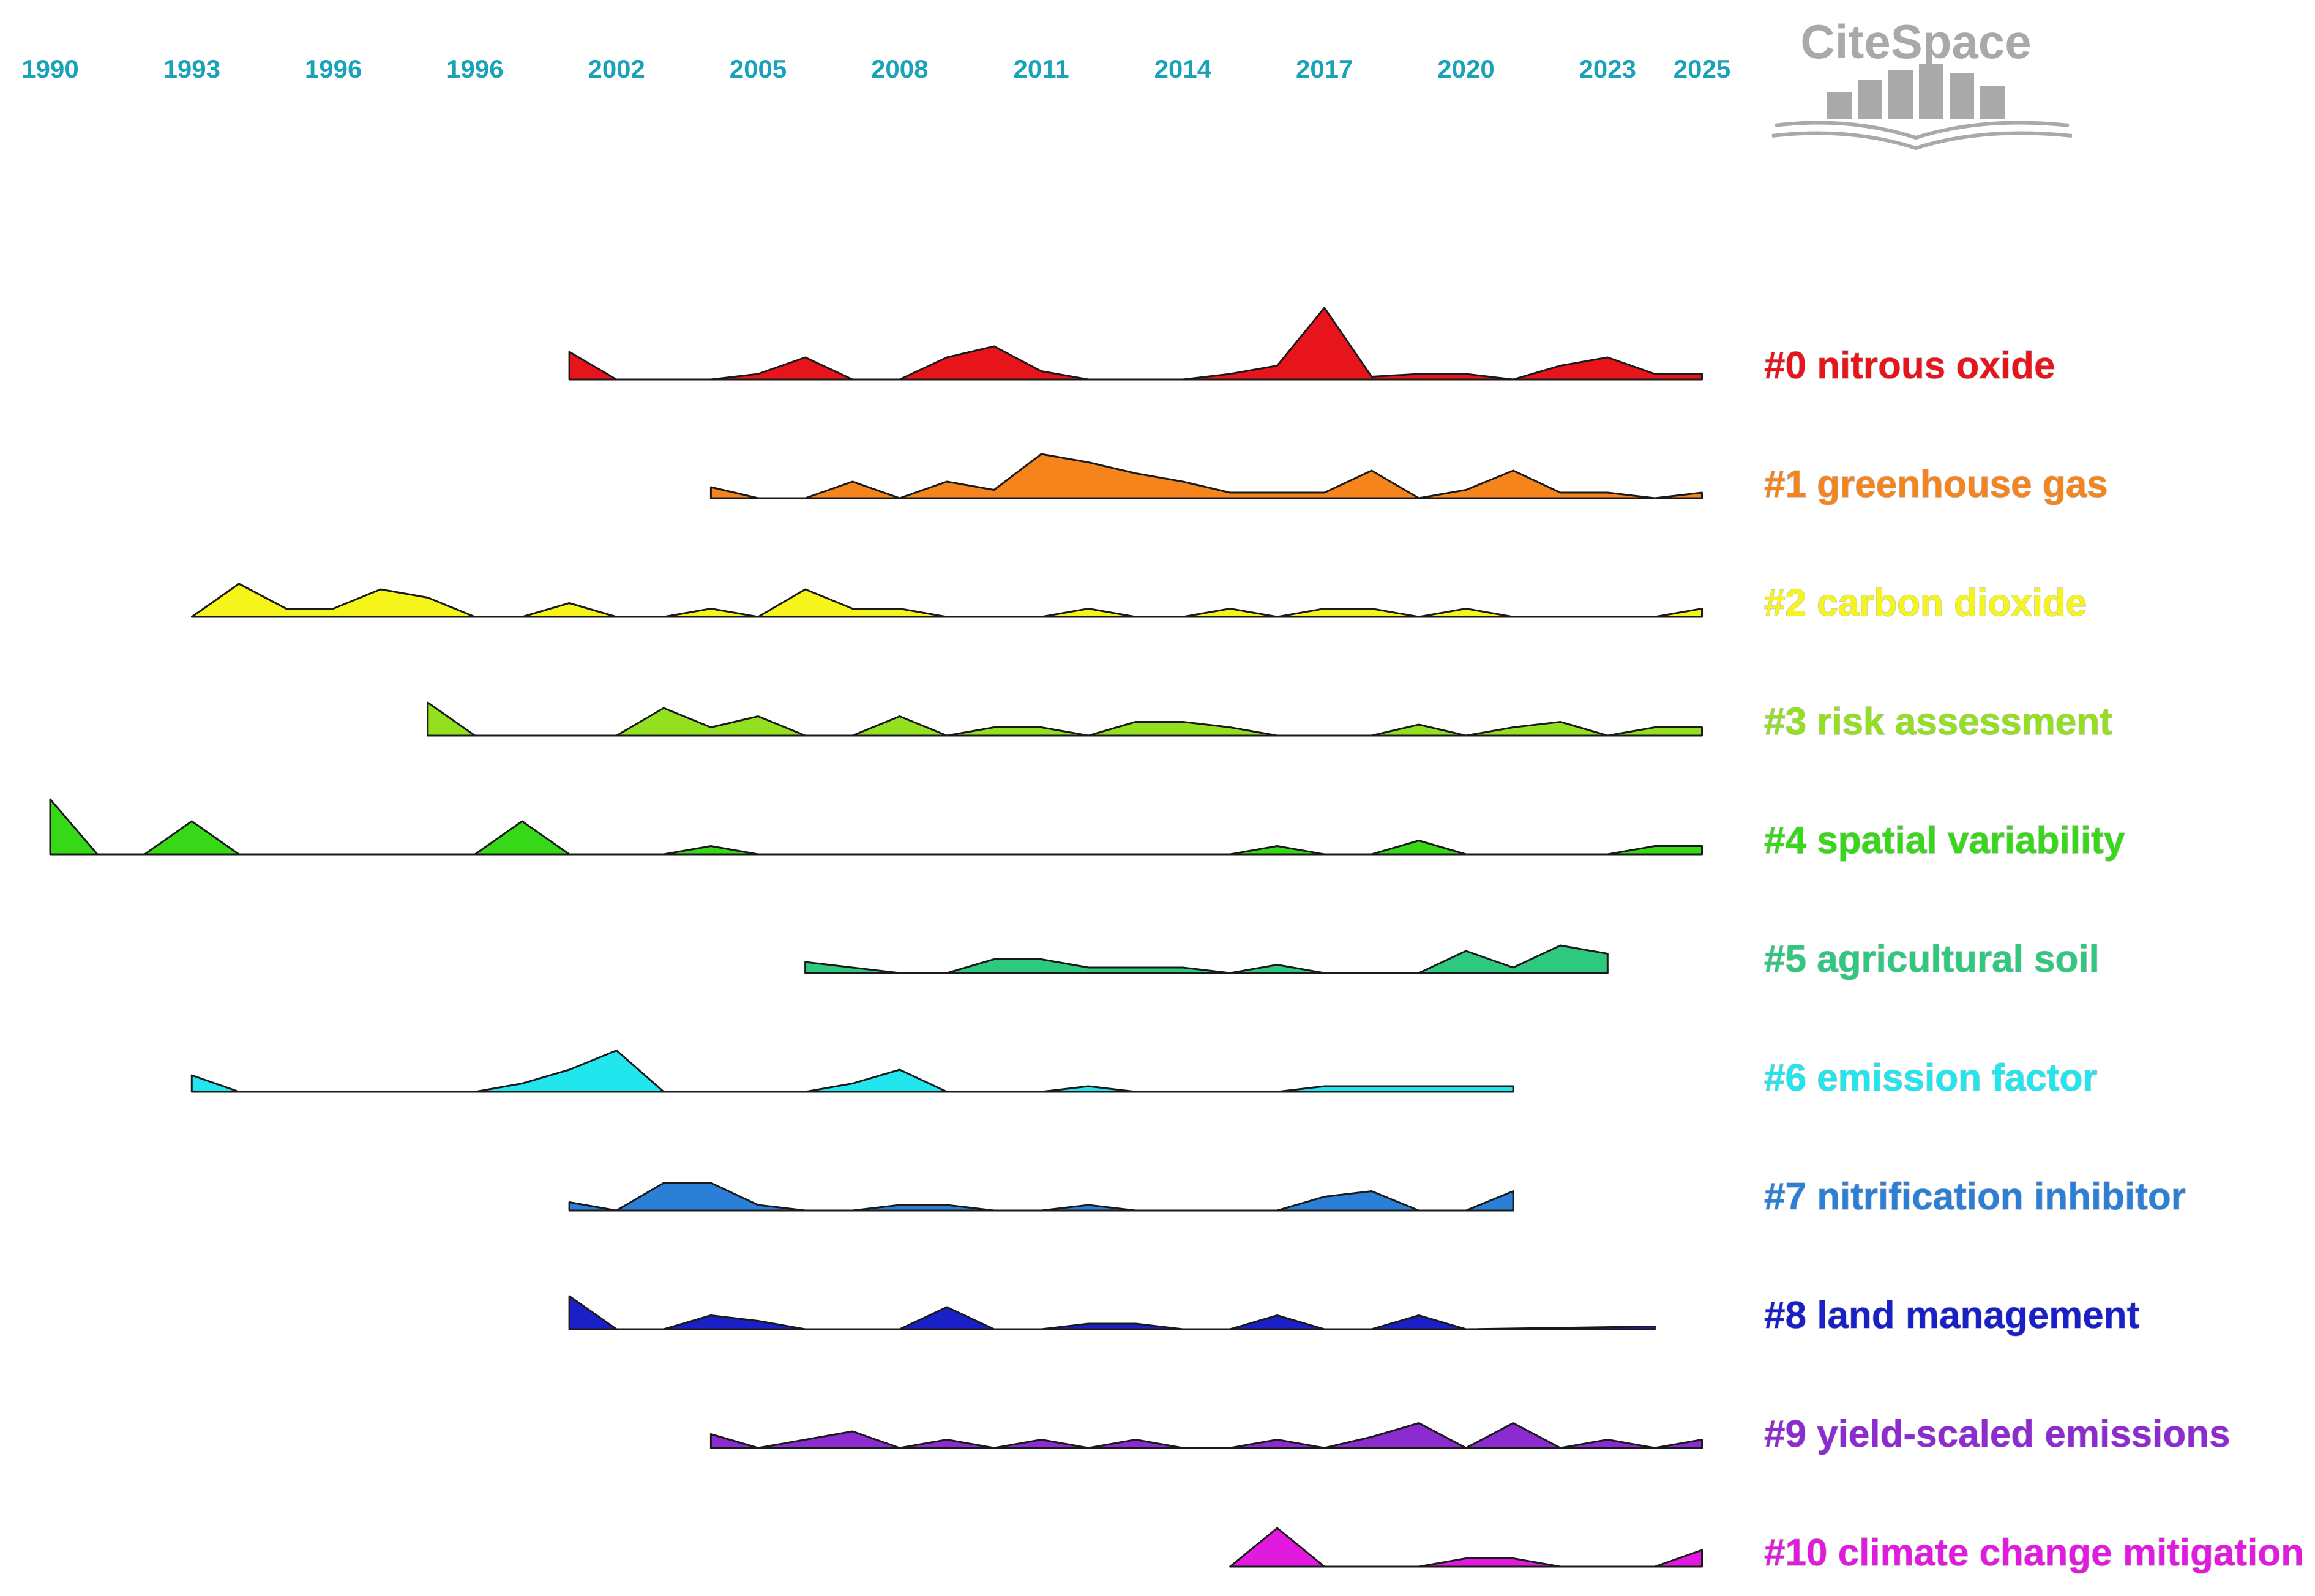 Image resolution: width=2315 pixels, height=1596 pixels. I want to click on cluster-label: #8 land management, so click(1952, 1315).